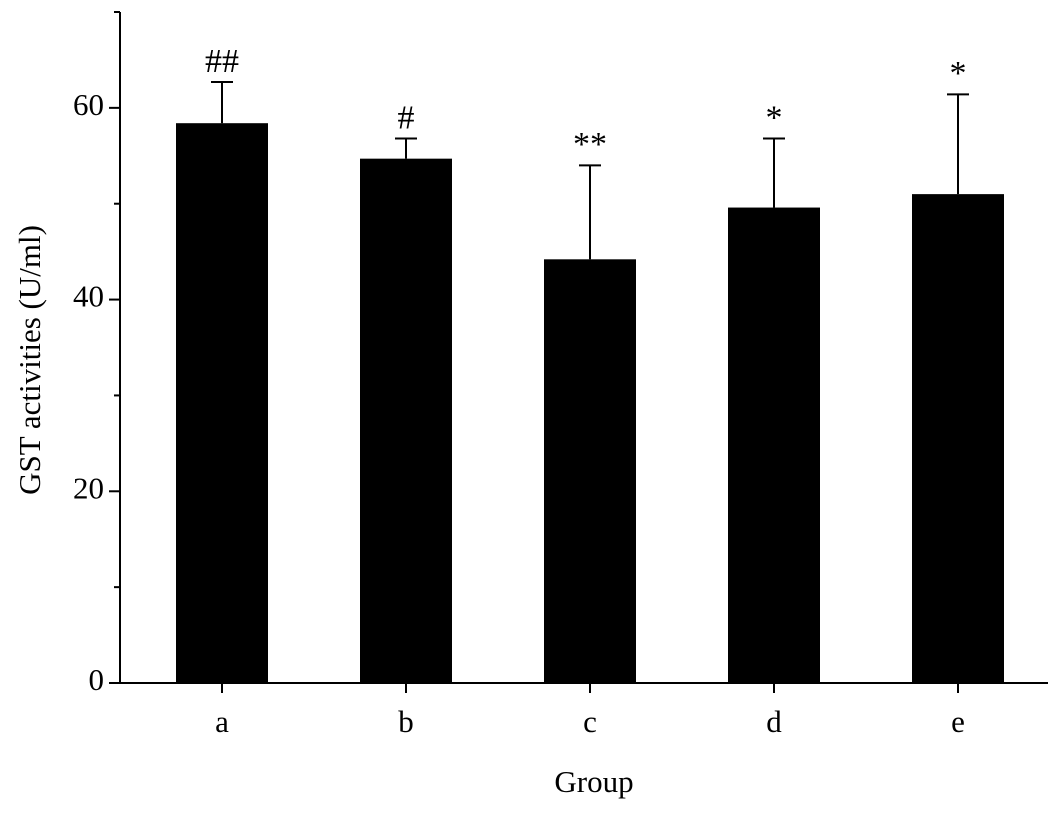 This screenshot has height=820, width=1063. Describe the element at coordinates (29, 360) in the screenshot. I see `y-axis-label: GST activities (U/ml)` at that location.